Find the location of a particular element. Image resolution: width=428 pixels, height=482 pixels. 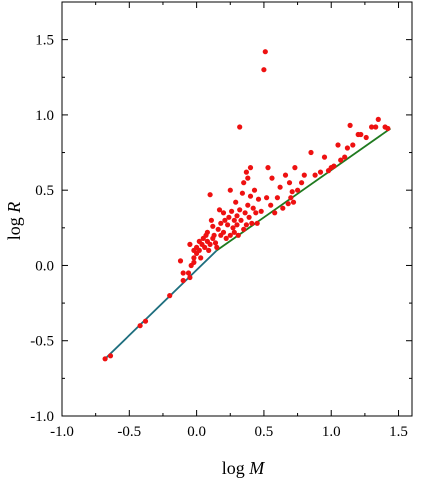

fit-line-high-mass is located at coordinates (304, 189).